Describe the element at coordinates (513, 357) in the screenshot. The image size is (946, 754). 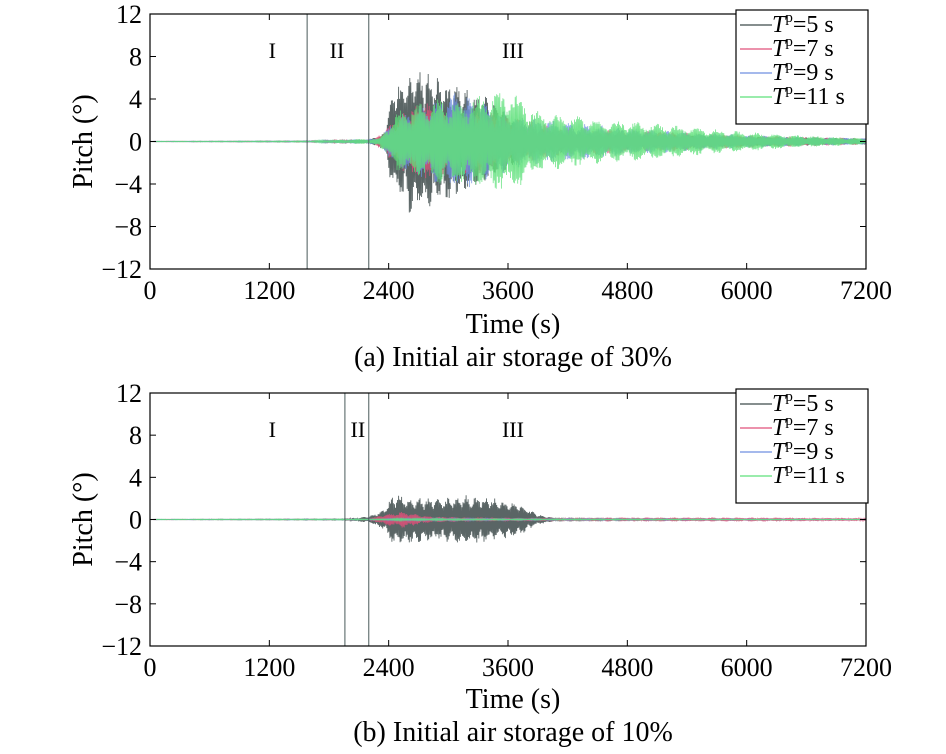
I see `panel-caption: (a) Initial air storage of 30%` at that location.